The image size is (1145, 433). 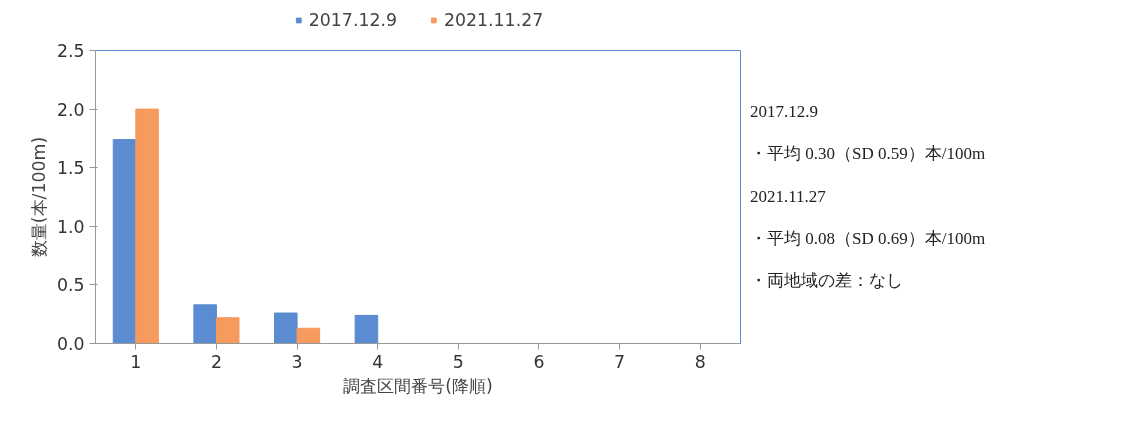 I want to click on text: 2021.11.27, so click(x=788, y=196).